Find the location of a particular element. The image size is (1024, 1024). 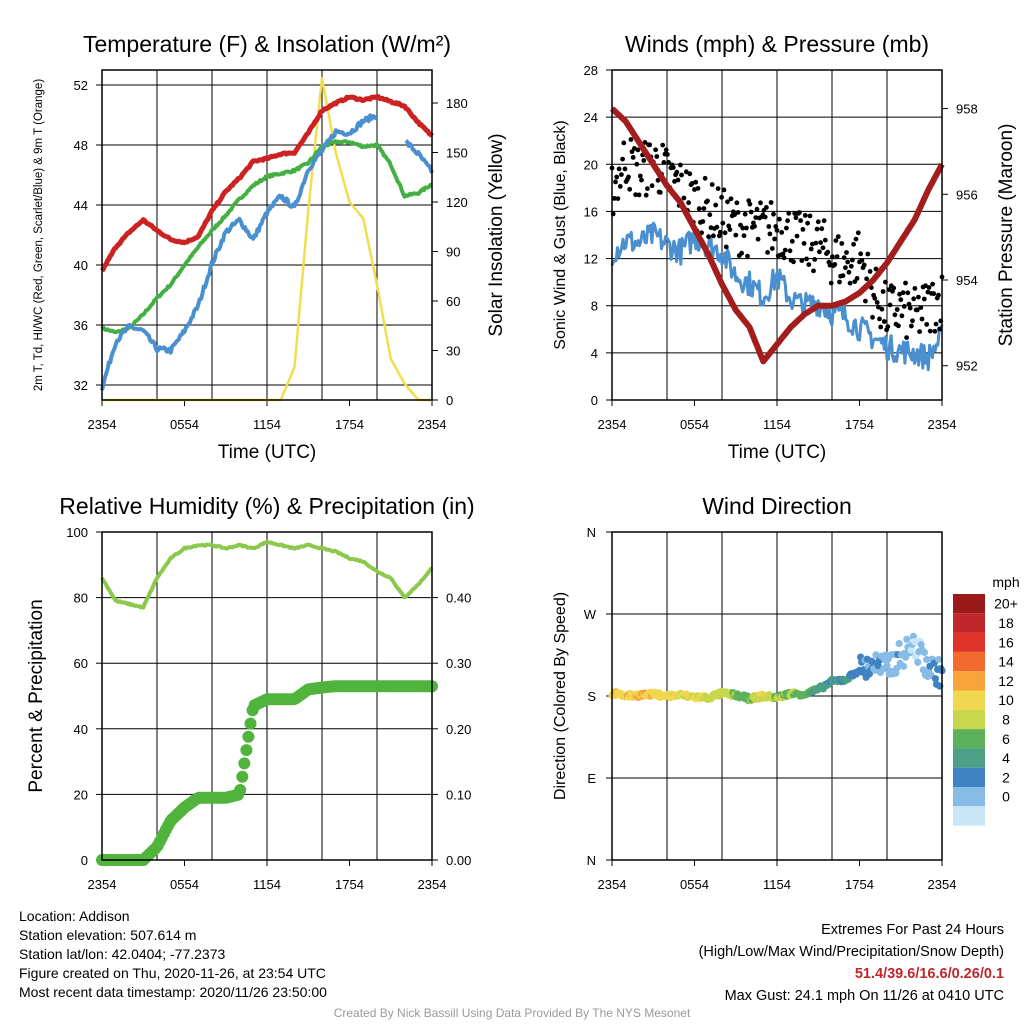

y2-tick-label: 958 is located at coordinates (967, 109).